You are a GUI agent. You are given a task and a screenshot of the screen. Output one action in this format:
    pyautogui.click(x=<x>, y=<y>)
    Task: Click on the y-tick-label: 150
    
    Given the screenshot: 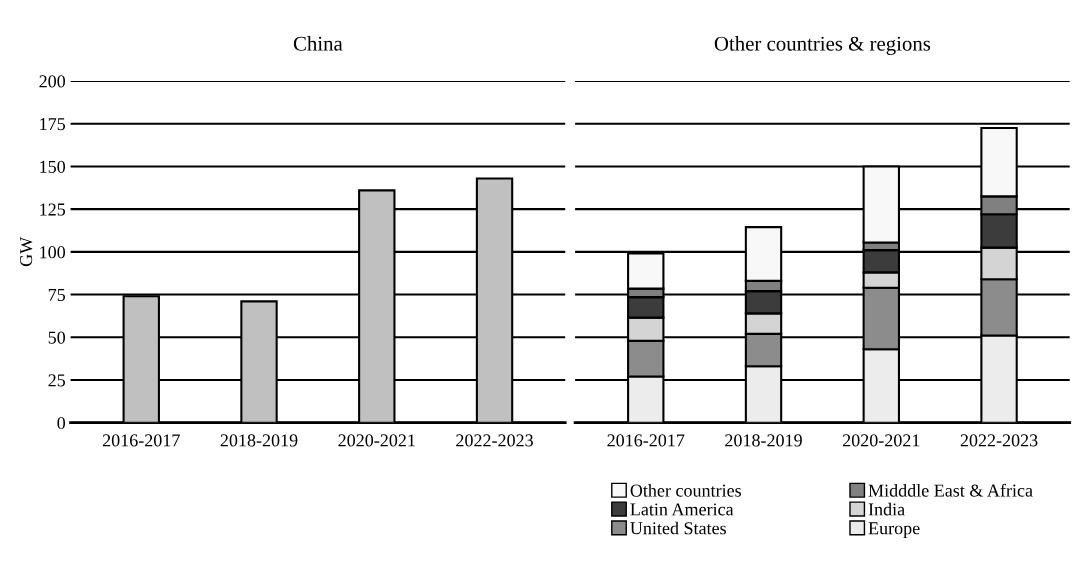 What is the action you would take?
    pyautogui.click(x=53, y=166)
    